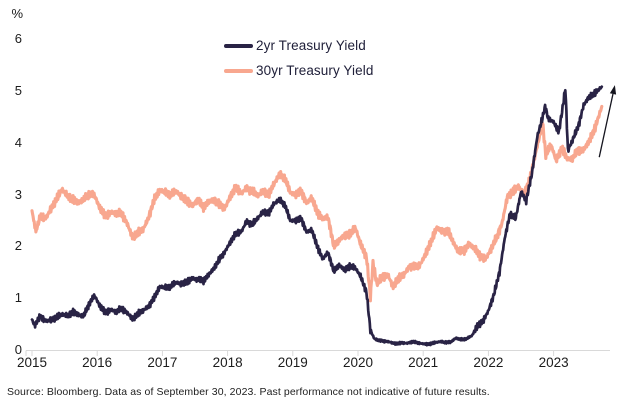 The height and width of the screenshot is (413, 624). What do you see at coordinates (488, 362) in the screenshot?
I see `x-axis-tick-label: 2022` at bounding box center [488, 362].